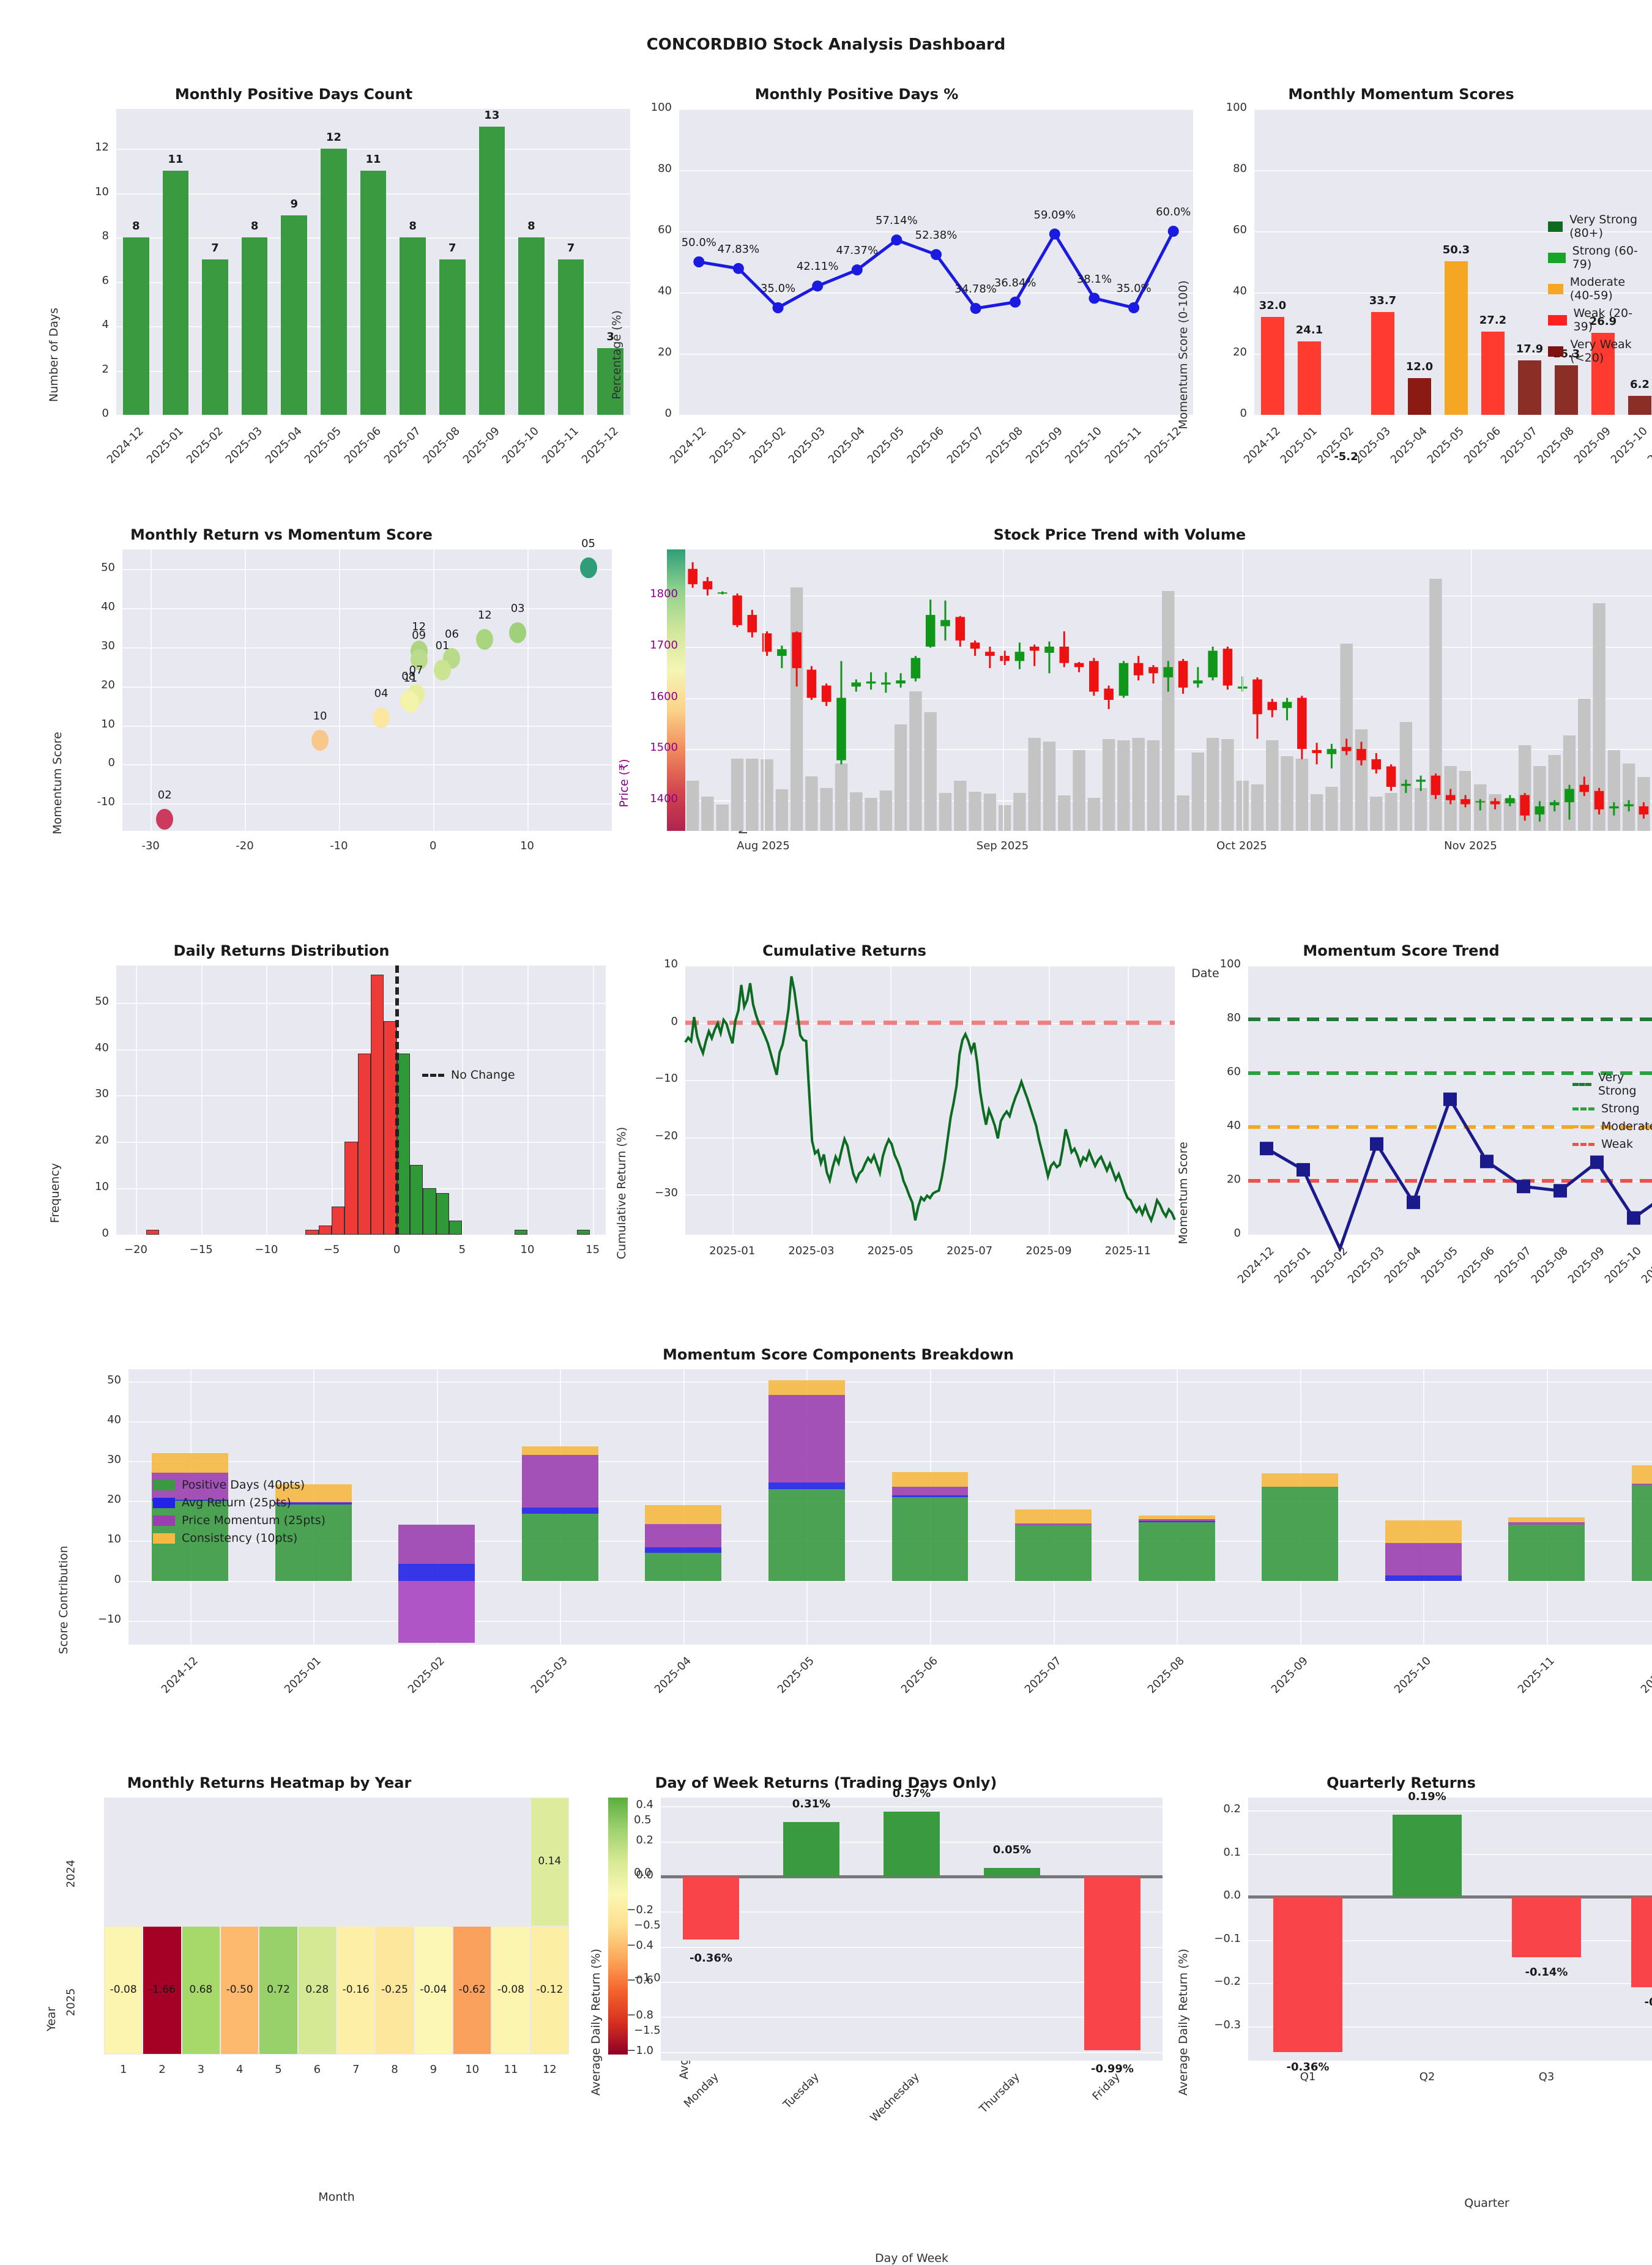  Describe the element at coordinates (239, 1502) in the screenshot. I see `legend-item: Avg Return (25pts)` at that location.